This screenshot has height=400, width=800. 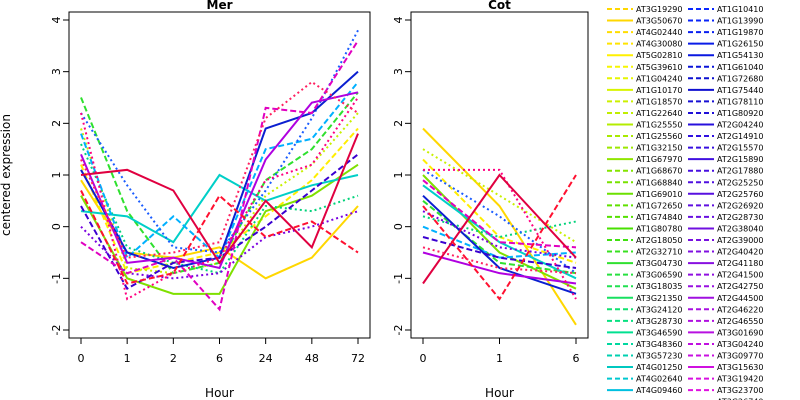 What do you see at coordinates (740, 217) in the screenshot?
I see `legend-label: AT2G28730` at bounding box center [740, 217].